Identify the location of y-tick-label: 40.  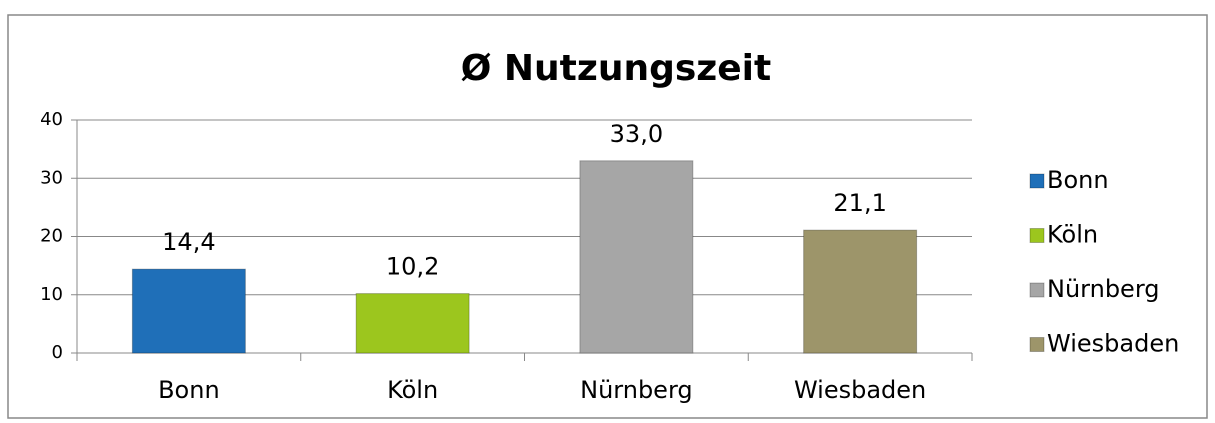
(51, 119).